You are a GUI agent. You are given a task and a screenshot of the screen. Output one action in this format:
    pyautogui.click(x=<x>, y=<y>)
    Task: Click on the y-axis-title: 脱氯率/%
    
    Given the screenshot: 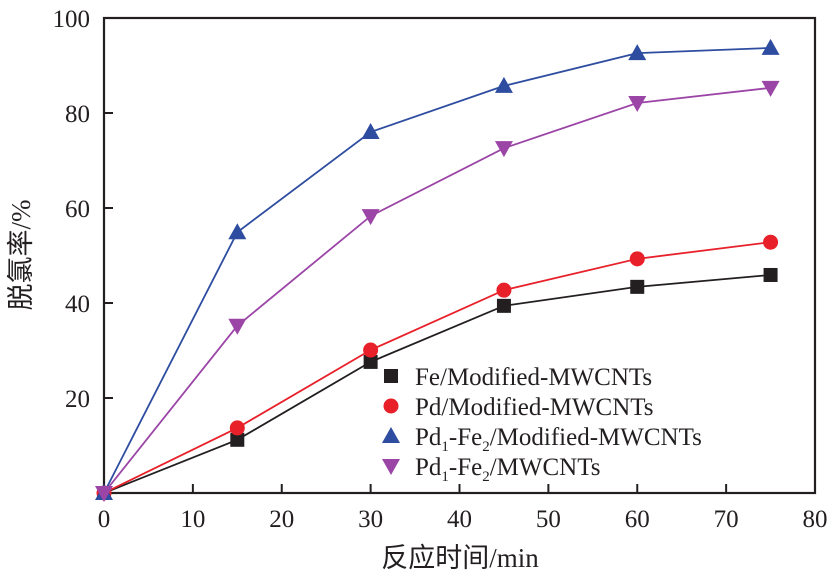 What is the action you would take?
    pyautogui.click(x=21, y=255)
    